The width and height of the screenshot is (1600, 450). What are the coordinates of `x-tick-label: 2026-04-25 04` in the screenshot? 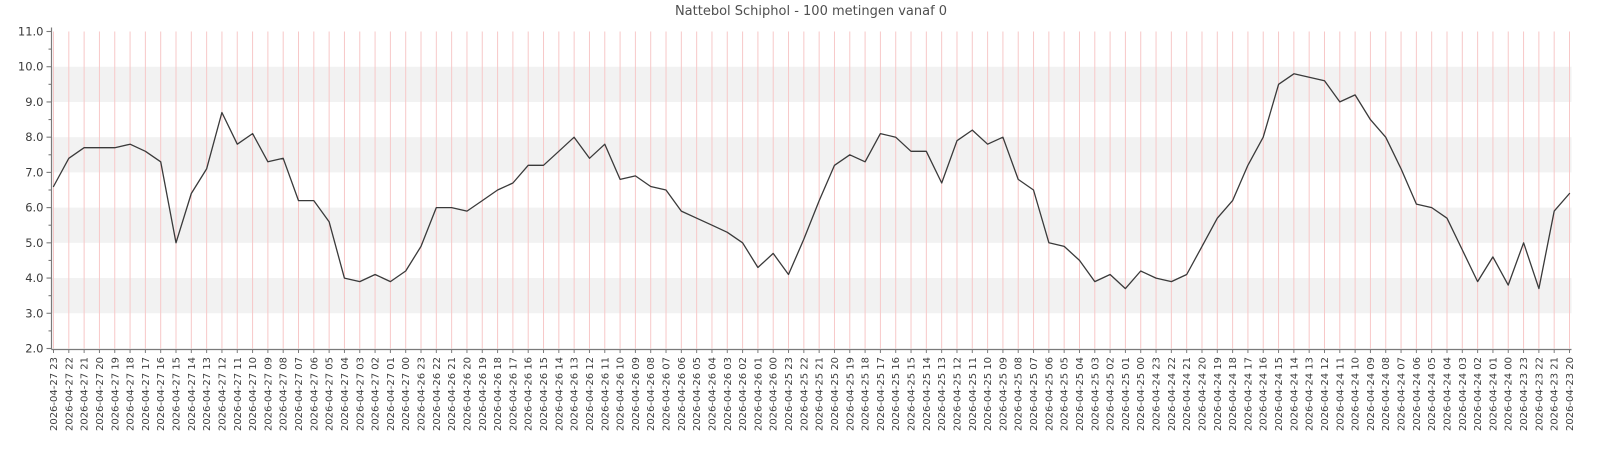 It's located at (1080, 394).